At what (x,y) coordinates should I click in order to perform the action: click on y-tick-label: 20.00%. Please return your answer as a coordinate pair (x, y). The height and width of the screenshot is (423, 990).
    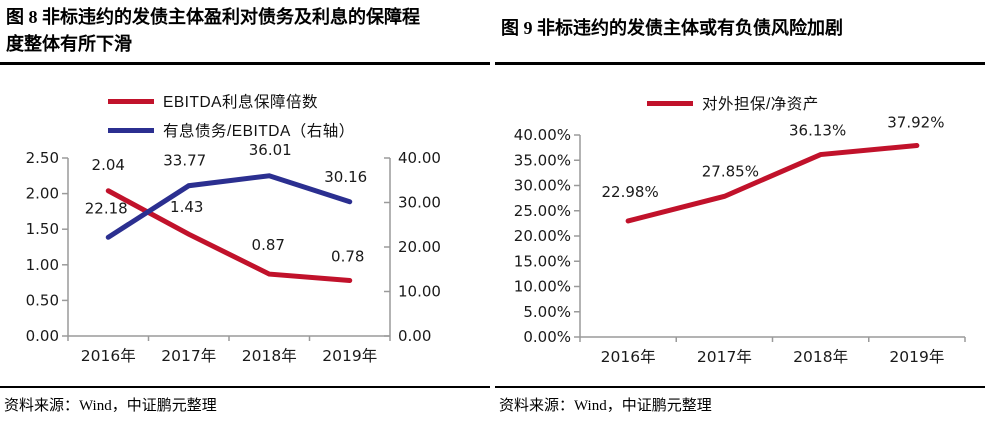
    Looking at the image, I should click on (542, 236).